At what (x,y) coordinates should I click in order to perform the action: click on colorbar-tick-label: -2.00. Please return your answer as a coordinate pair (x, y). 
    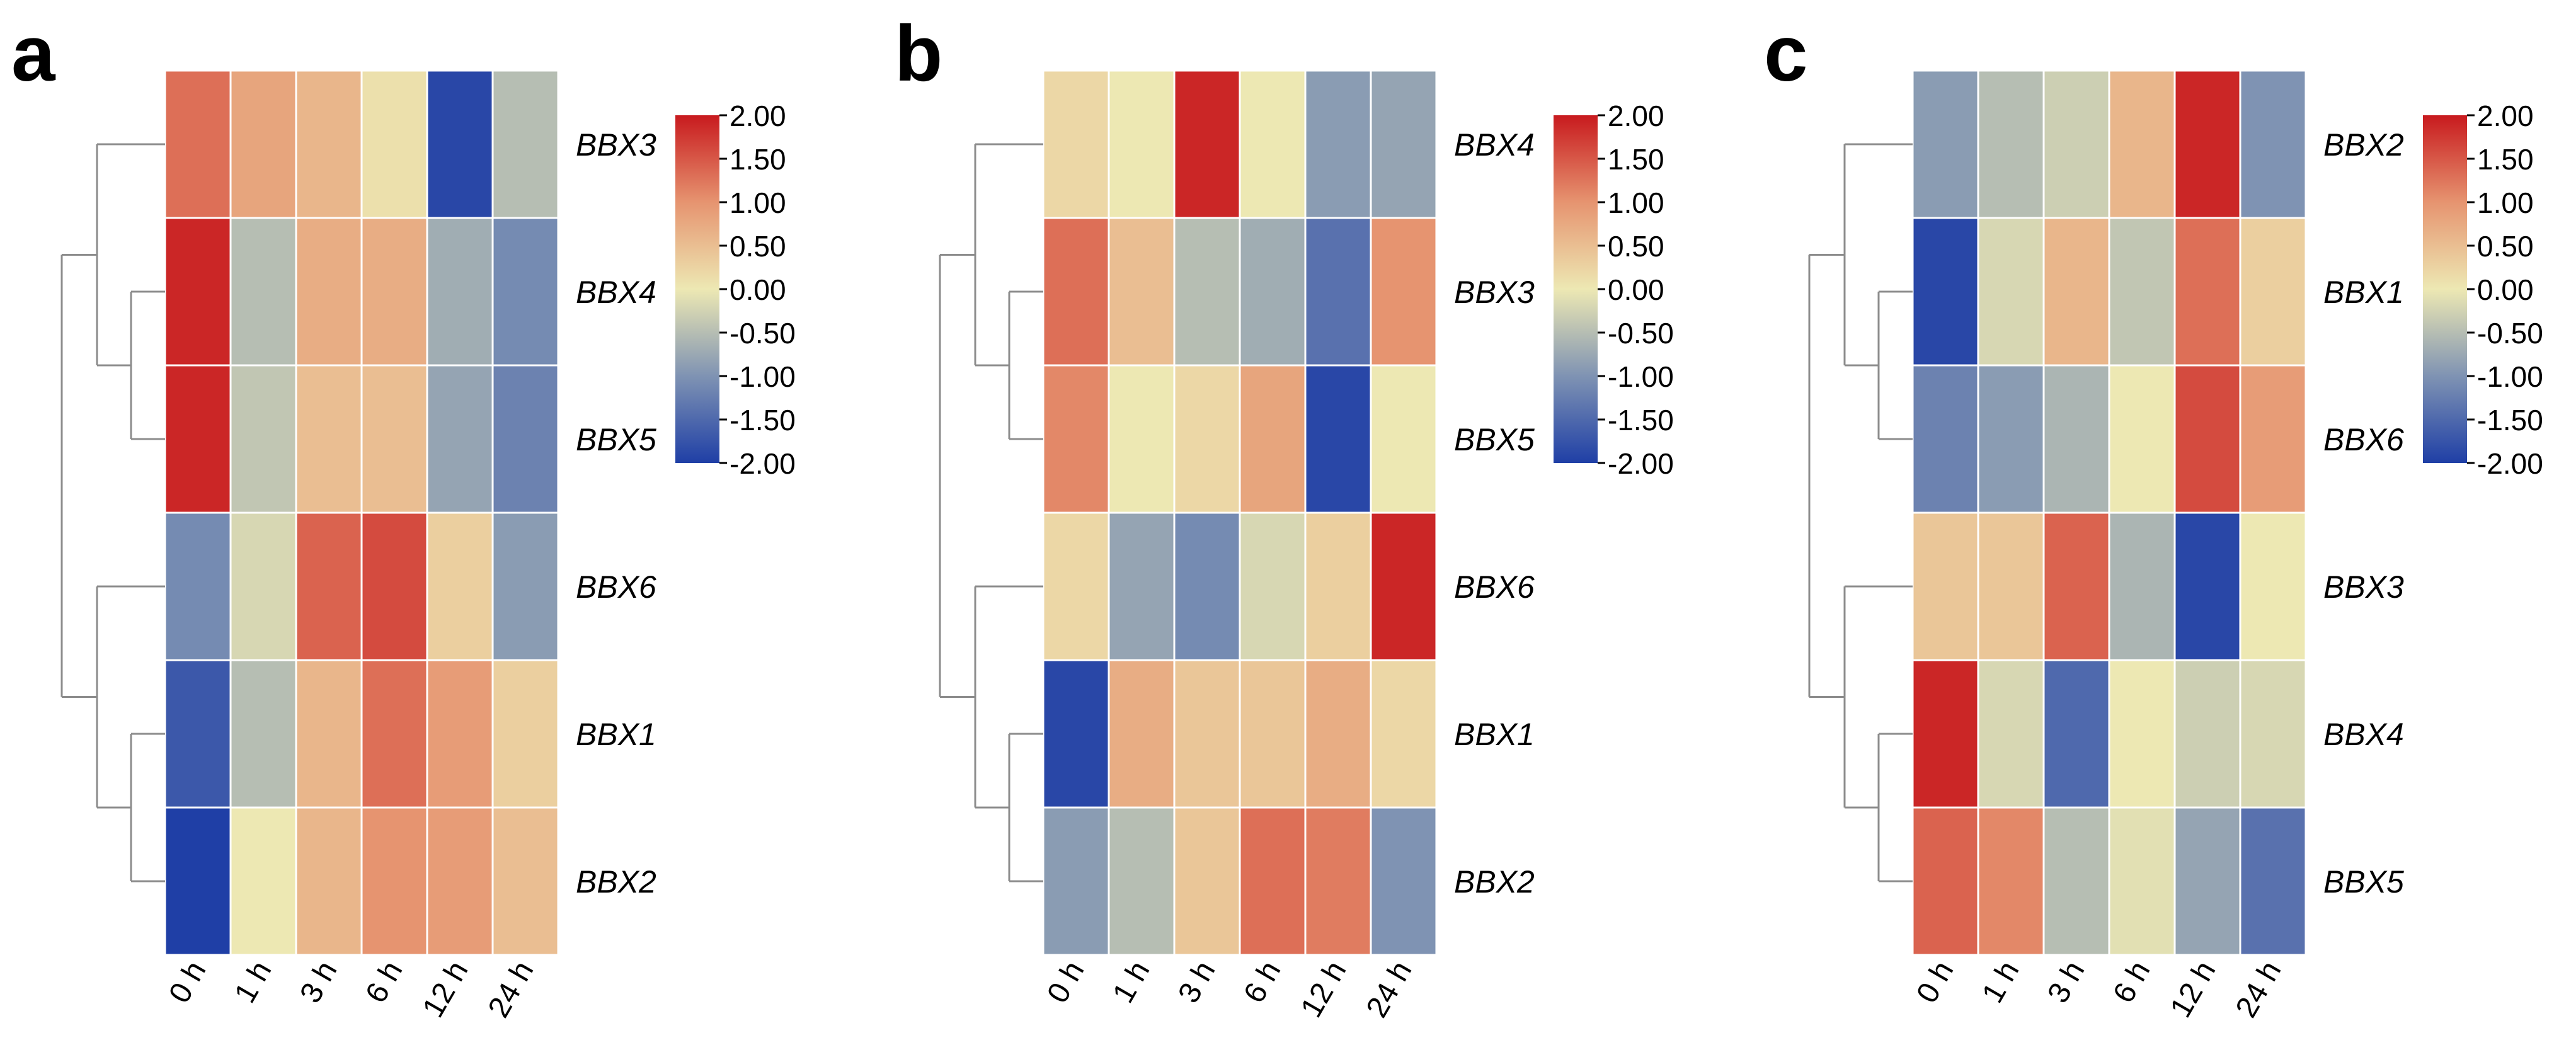
    Looking at the image, I should click on (1641, 464).